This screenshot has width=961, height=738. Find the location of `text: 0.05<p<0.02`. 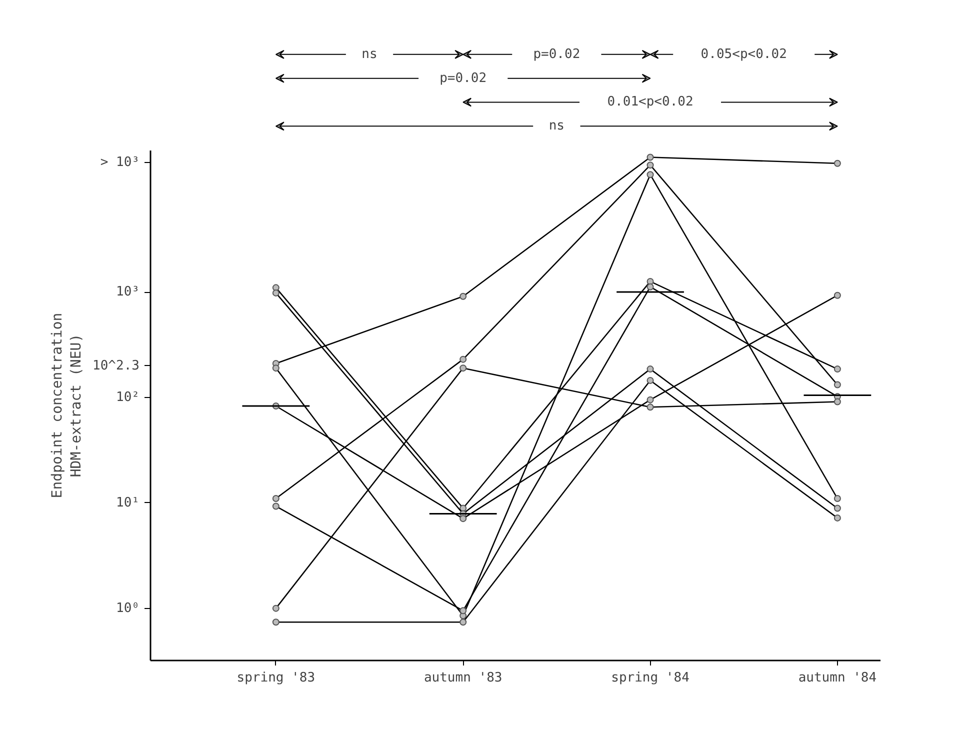

text: 0.05<p<0.02 is located at coordinates (743, 54).